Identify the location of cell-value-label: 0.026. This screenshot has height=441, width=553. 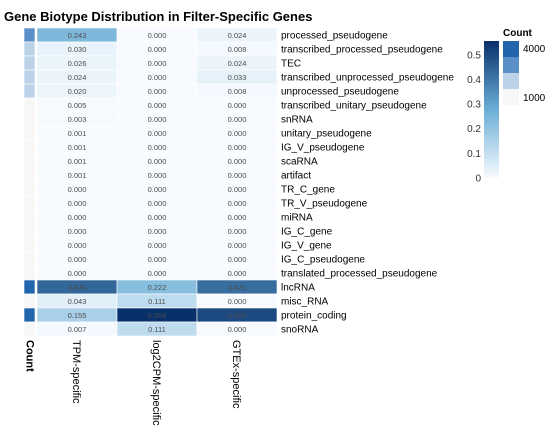
(77, 63).